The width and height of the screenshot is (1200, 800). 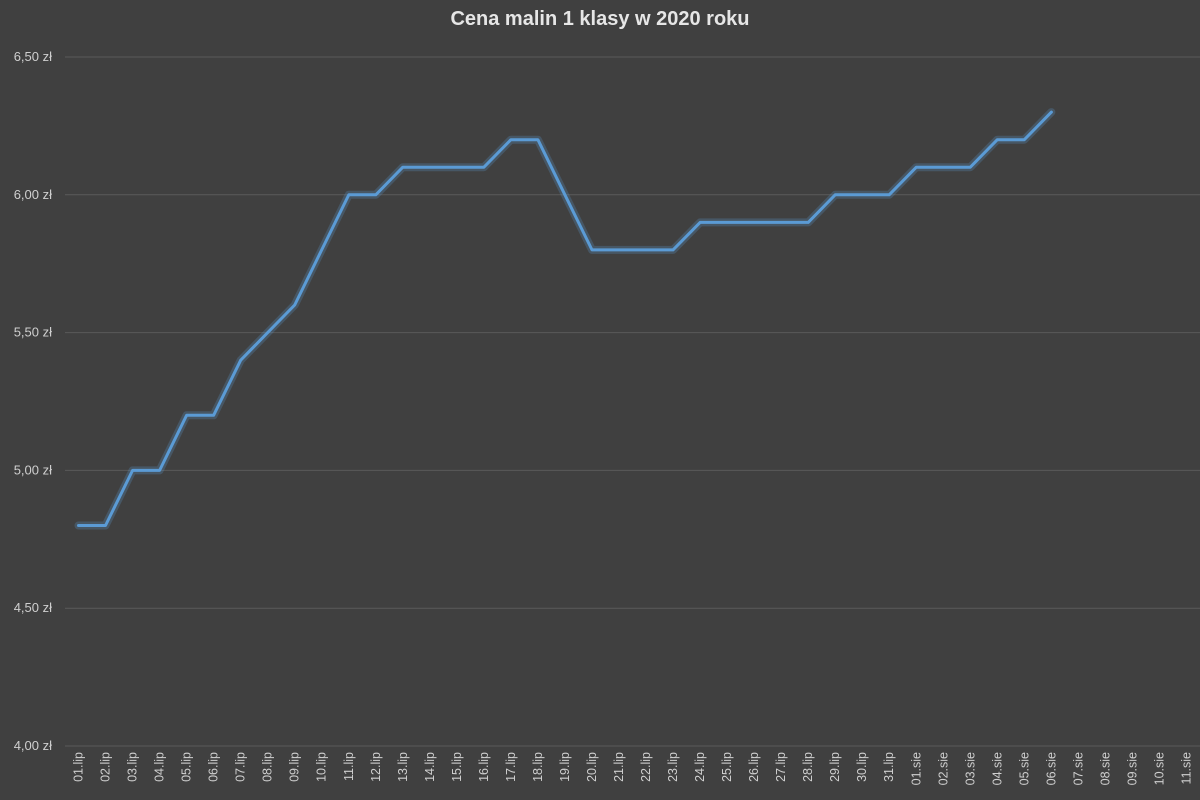 I want to click on x-tick-label: 19.lip, so click(x=565, y=767).